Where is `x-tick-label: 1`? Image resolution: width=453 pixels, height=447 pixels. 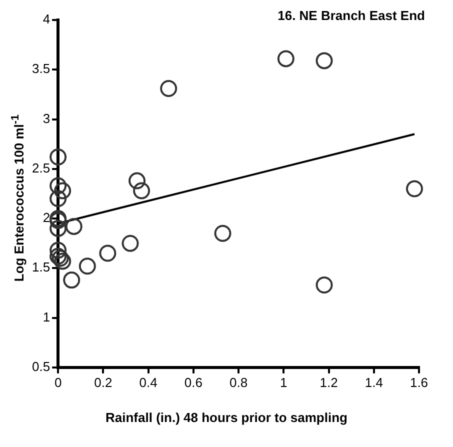
x-tick-label: 1 is located at coordinates (284, 382).